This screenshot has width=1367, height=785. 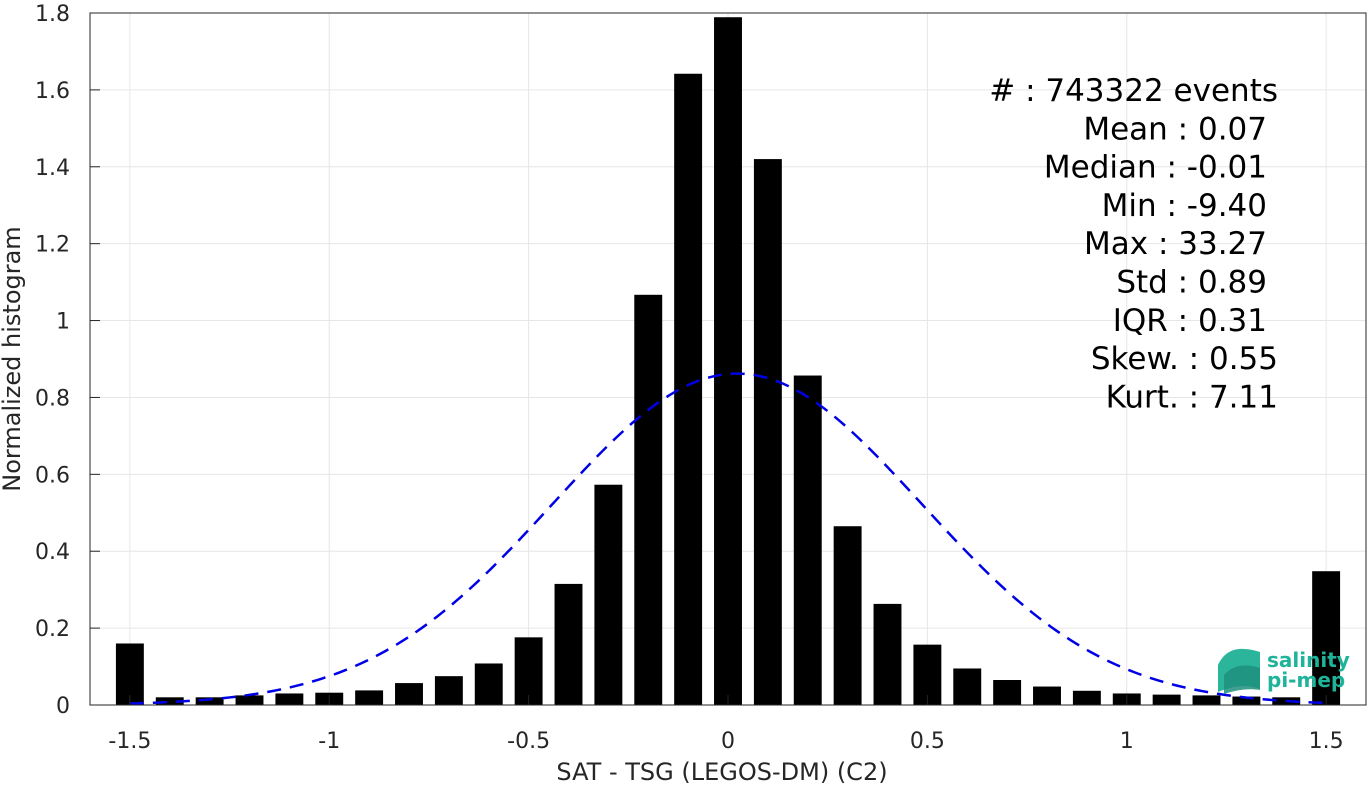 I want to click on stat-line: Median : -0.01, so click(x=1155, y=168).